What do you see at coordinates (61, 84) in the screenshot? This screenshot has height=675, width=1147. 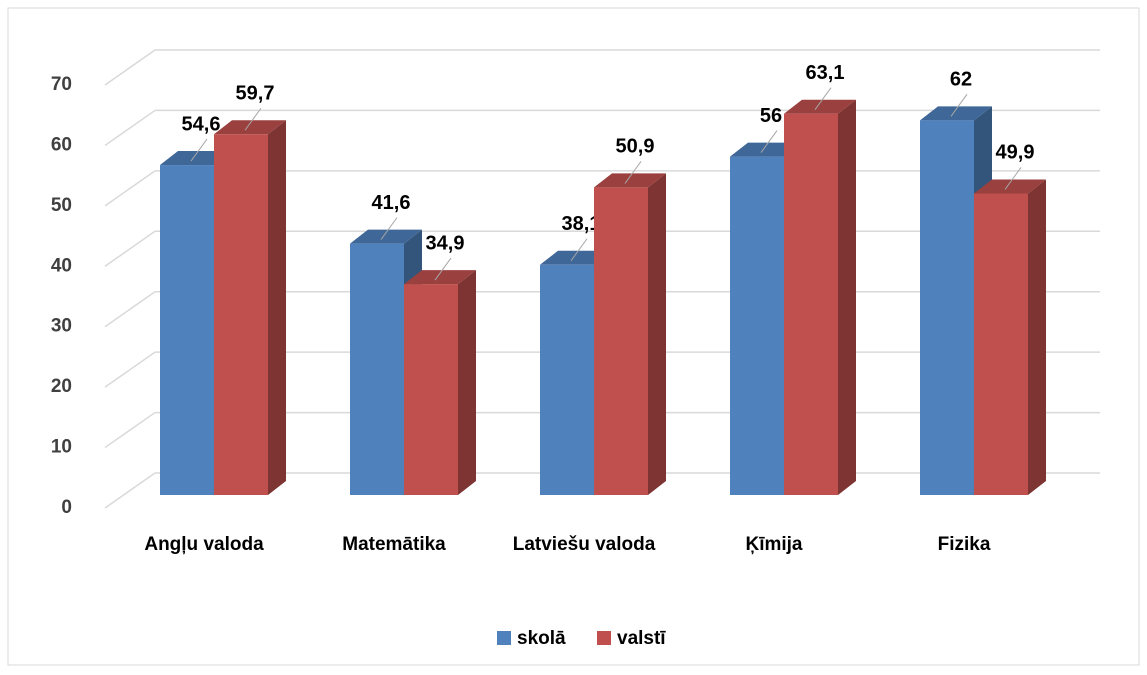 I see `y-tick-label: 70` at bounding box center [61, 84].